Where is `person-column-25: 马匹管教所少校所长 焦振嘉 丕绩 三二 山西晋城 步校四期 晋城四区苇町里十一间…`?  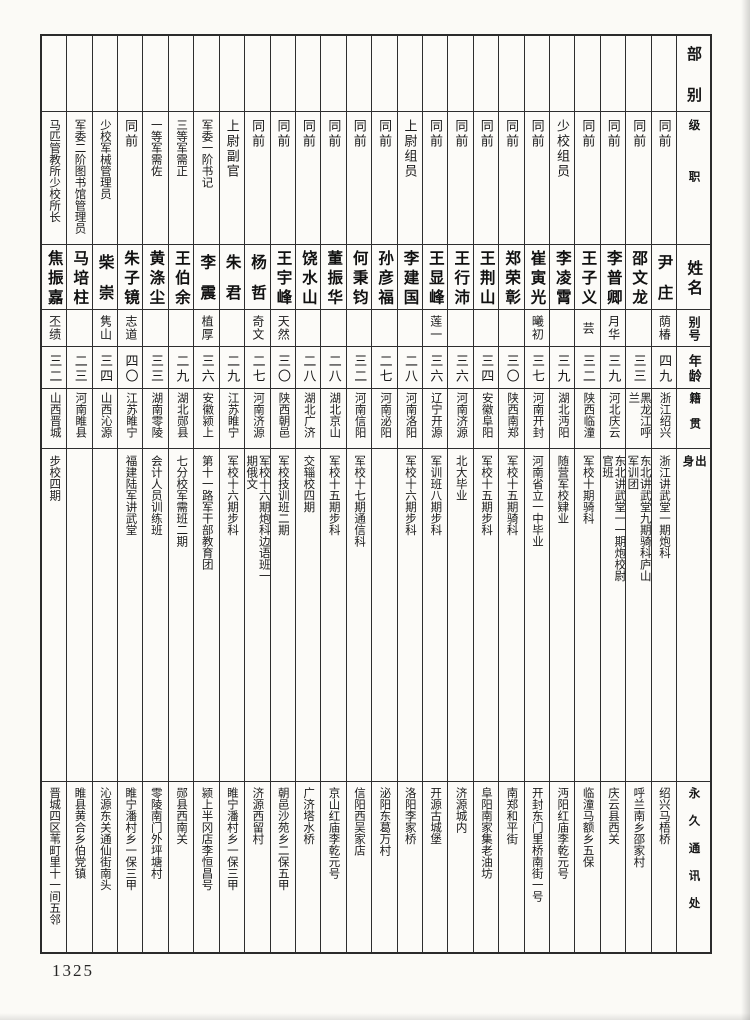
person-column-25: 马匹管教所少校所长 焦振嘉 丕绩 三二 山西晋城 步校四期 晋城四区苇町里十一间… is located at coordinates (54, 494).